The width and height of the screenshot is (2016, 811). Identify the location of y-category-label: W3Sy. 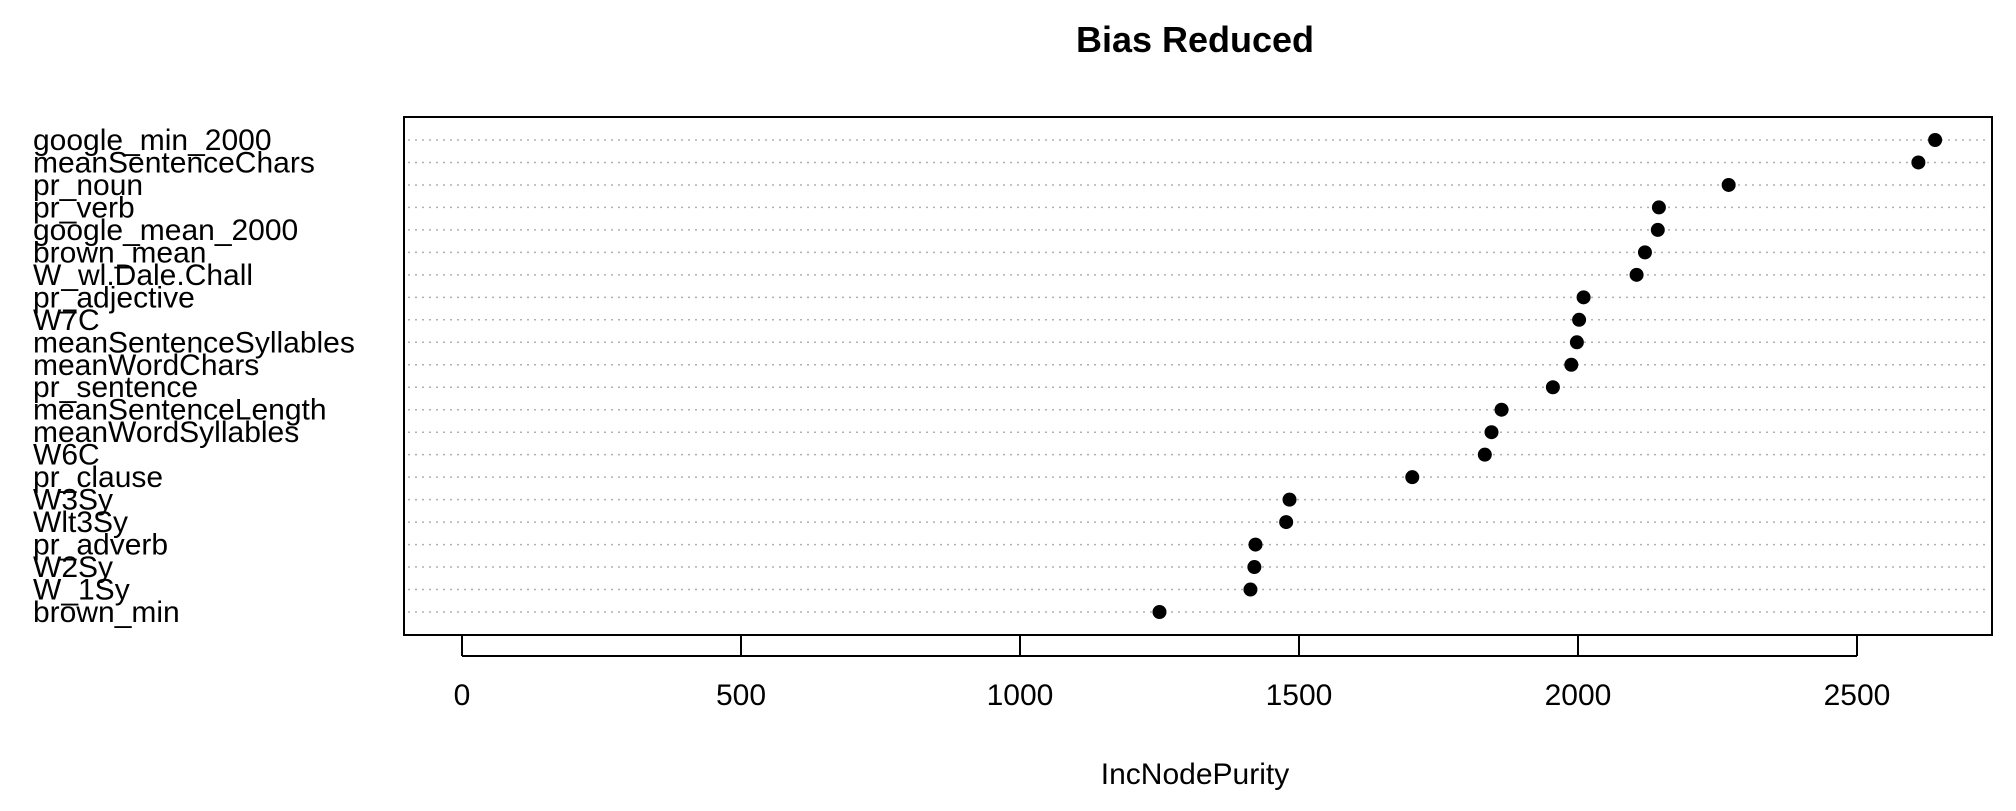
(73, 500).